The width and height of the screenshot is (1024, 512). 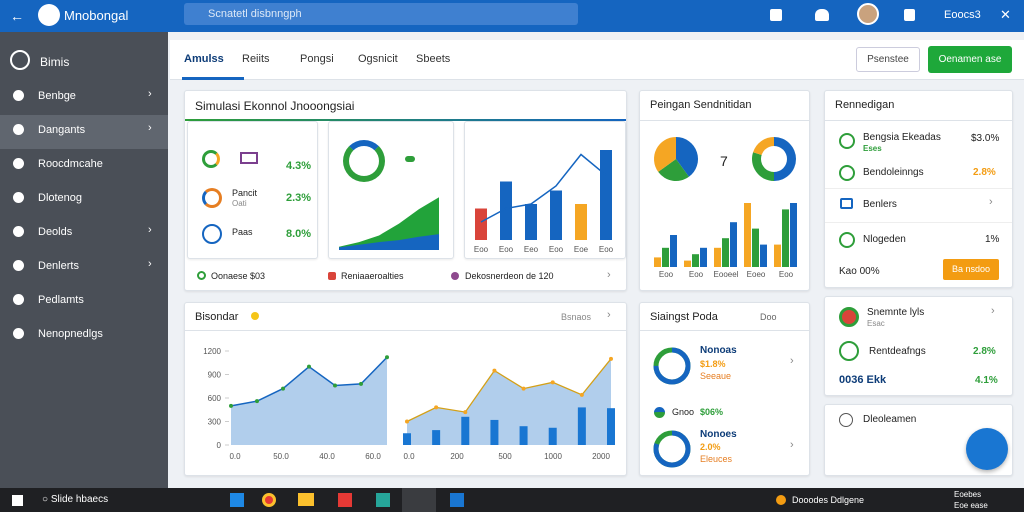 What do you see at coordinates (868, 14) in the screenshot?
I see `avatar` at bounding box center [868, 14].